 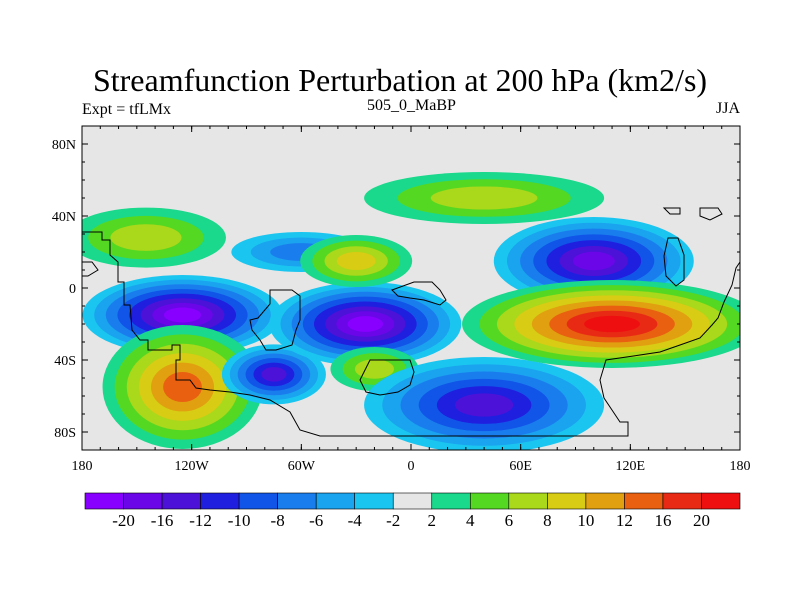 What do you see at coordinates (662, 520) in the screenshot?
I see `colorbar-label: 16` at bounding box center [662, 520].